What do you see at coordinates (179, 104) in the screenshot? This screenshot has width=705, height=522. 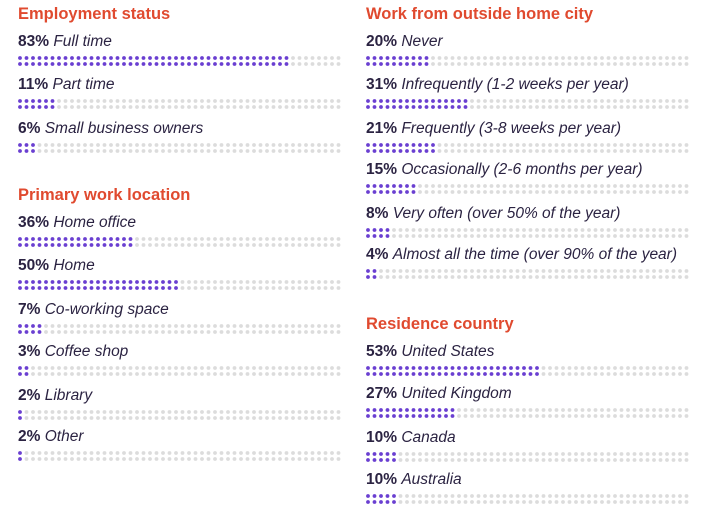 I see `dot-bar-part-time` at bounding box center [179, 104].